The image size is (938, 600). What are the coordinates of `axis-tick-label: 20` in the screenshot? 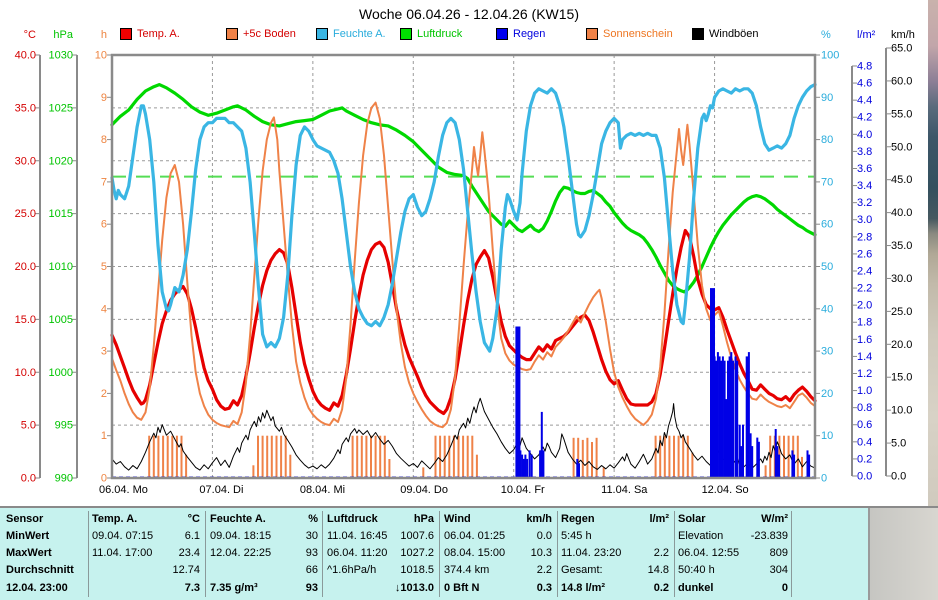 It's located at (827, 394).